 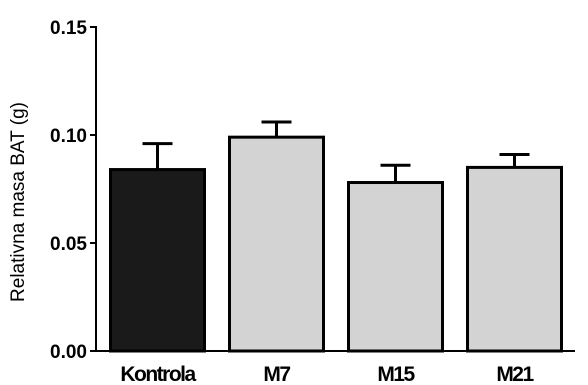 I want to click on error-bars, so click(x=336, y=151).